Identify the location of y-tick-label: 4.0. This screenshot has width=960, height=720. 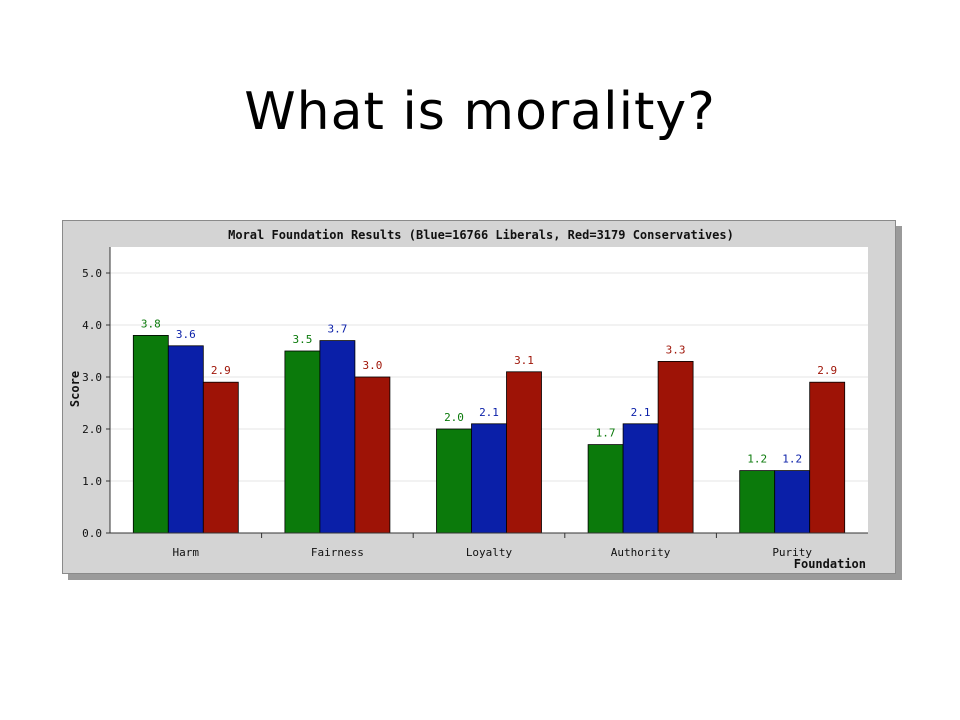
(92, 325).